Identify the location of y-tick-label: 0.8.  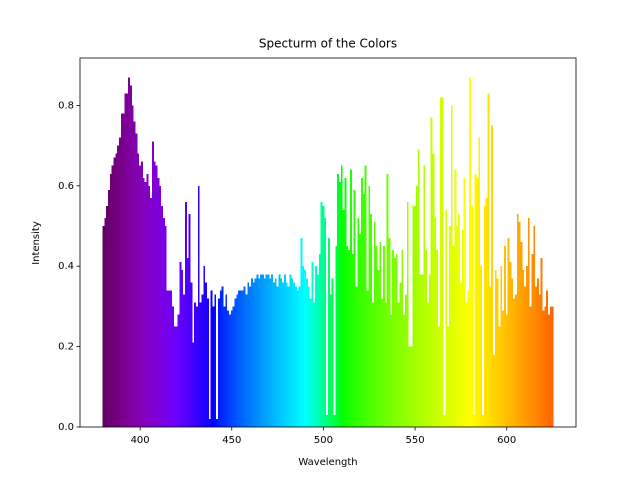
(66, 105).